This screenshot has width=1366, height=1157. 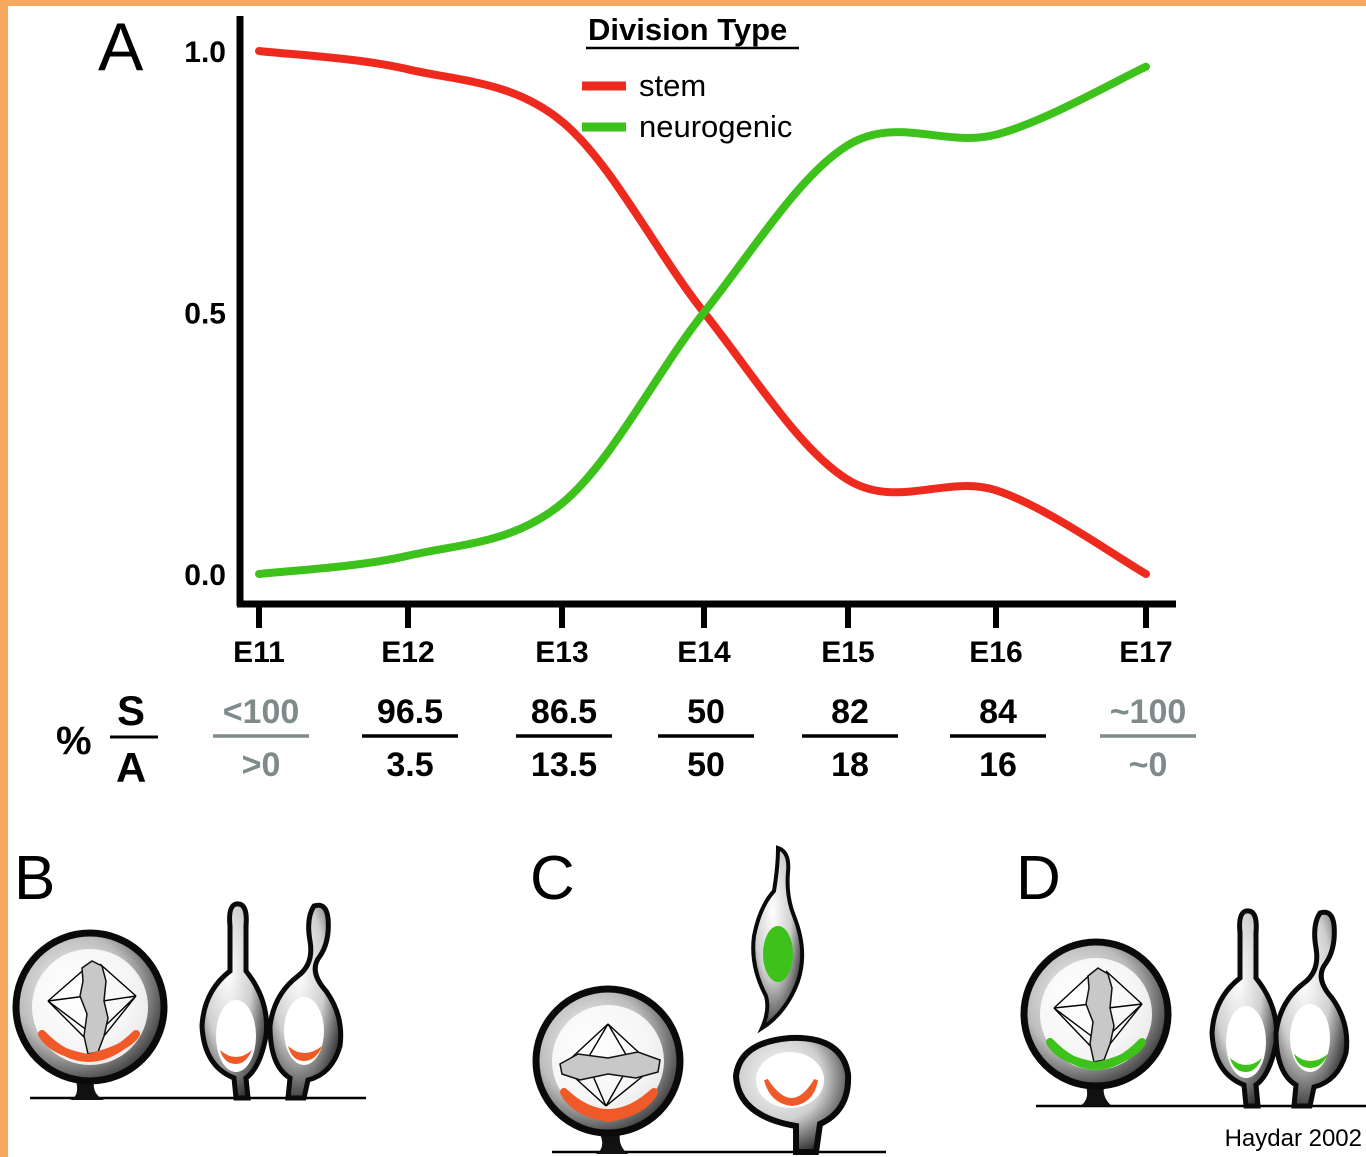 What do you see at coordinates (410, 712) in the screenshot?
I see `ratio-numerator-e12: 96.5` at bounding box center [410, 712].